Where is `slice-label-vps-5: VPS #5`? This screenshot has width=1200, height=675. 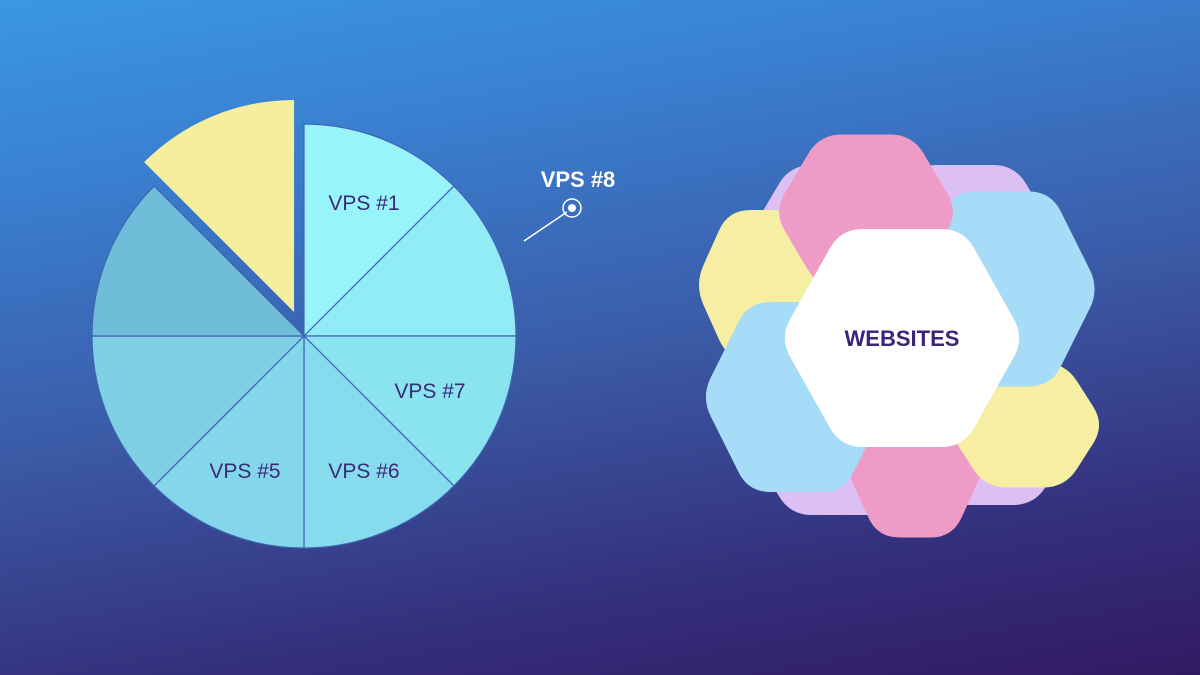
slice-label-vps-5: VPS #5 is located at coordinates (244, 471).